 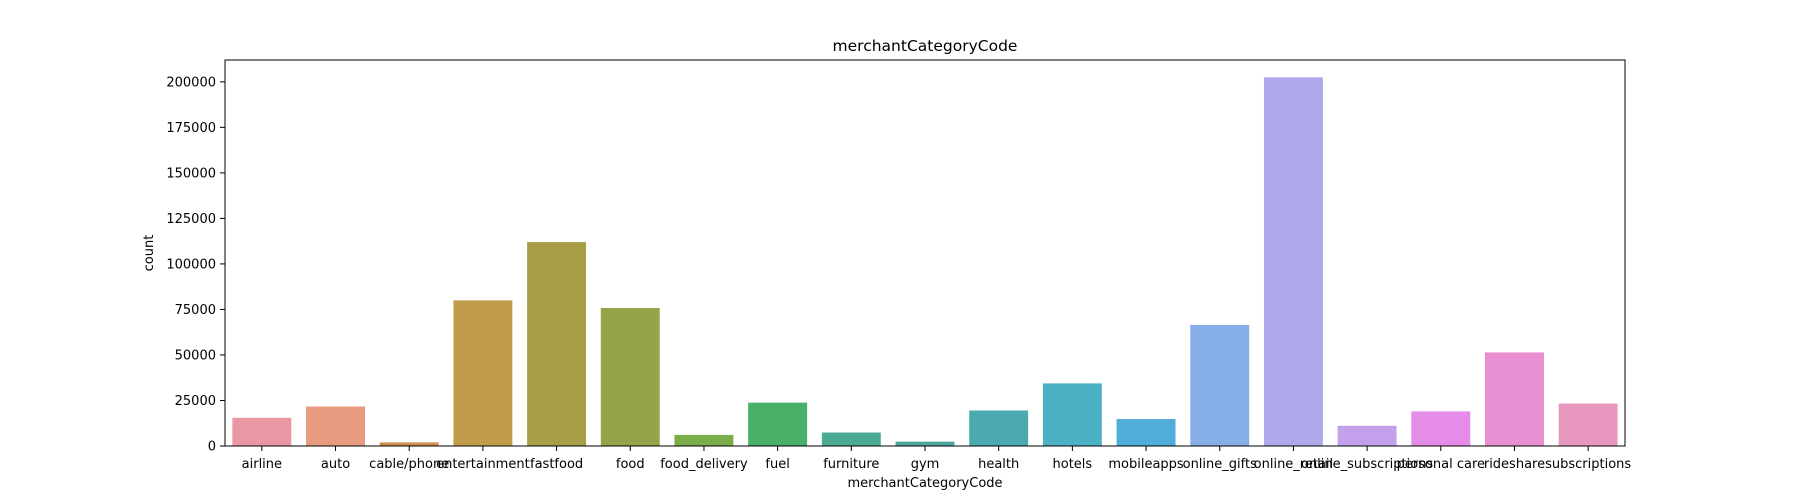 I want to click on x-tick-label-auto: auto, so click(x=335, y=464).